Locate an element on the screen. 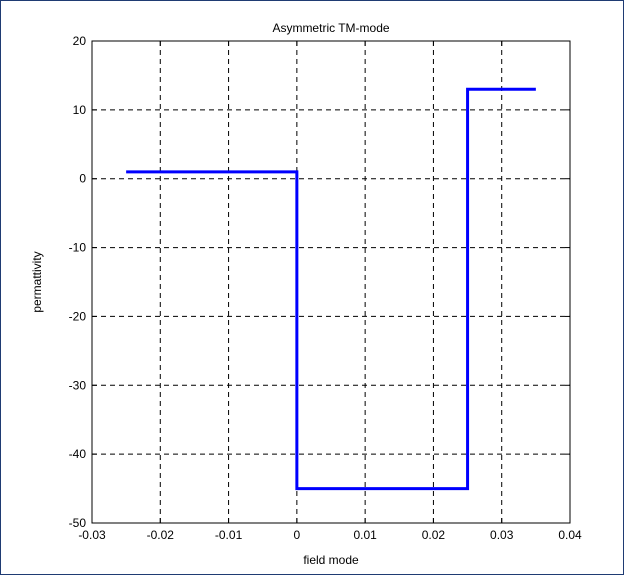 This screenshot has height=575, width=624. x-tick-label: 0 is located at coordinates (297, 535).